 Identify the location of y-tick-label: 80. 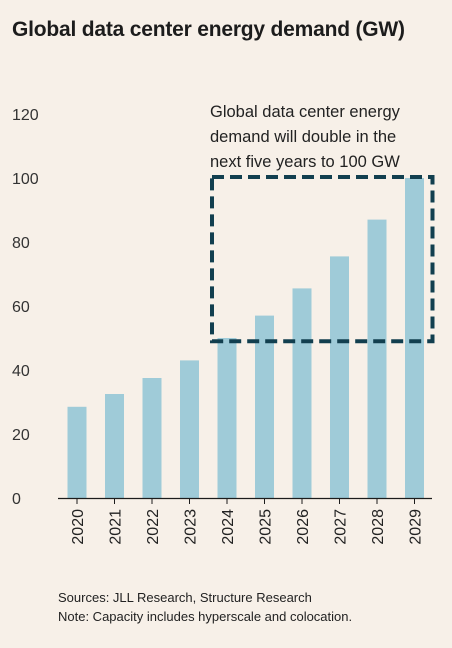
(21, 243).